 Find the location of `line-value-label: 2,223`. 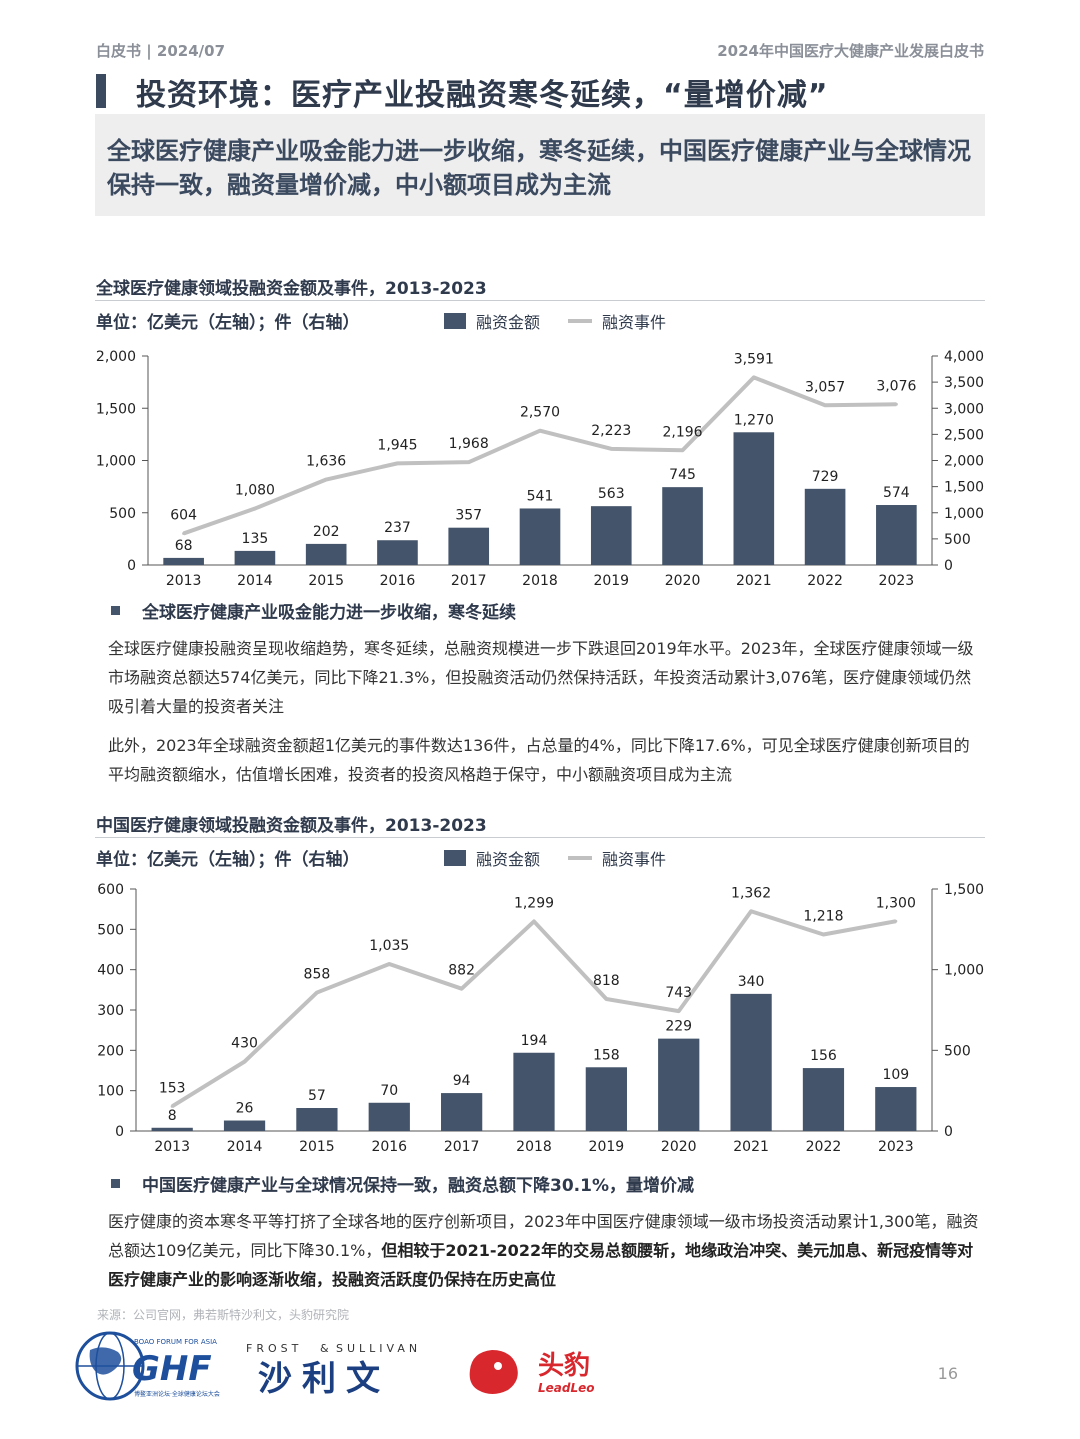

line-value-label: 2,223 is located at coordinates (611, 431).